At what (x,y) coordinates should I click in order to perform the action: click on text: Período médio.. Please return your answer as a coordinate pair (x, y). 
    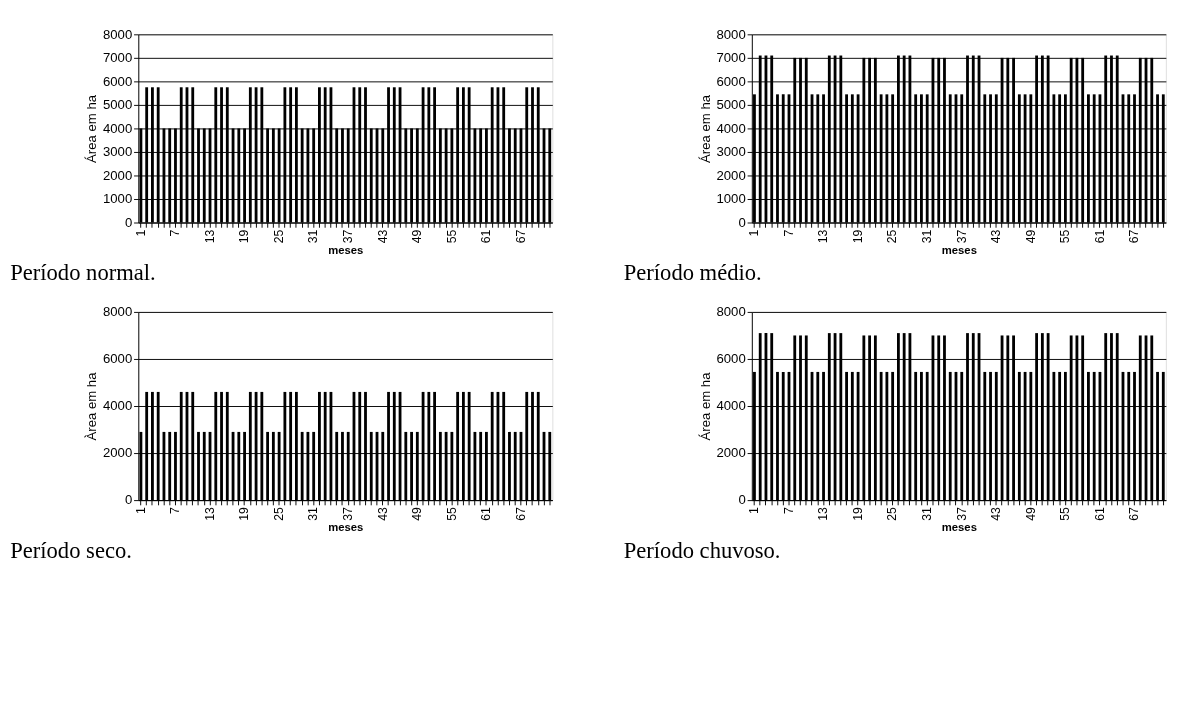
    Looking at the image, I should click on (692, 273).